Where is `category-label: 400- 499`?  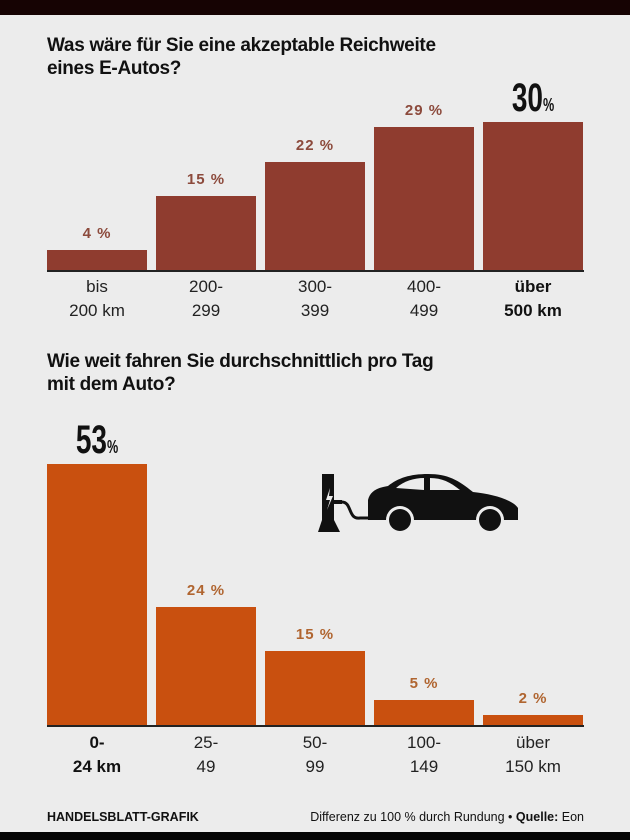
category-label: 400- 499 is located at coordinates (424, 298).